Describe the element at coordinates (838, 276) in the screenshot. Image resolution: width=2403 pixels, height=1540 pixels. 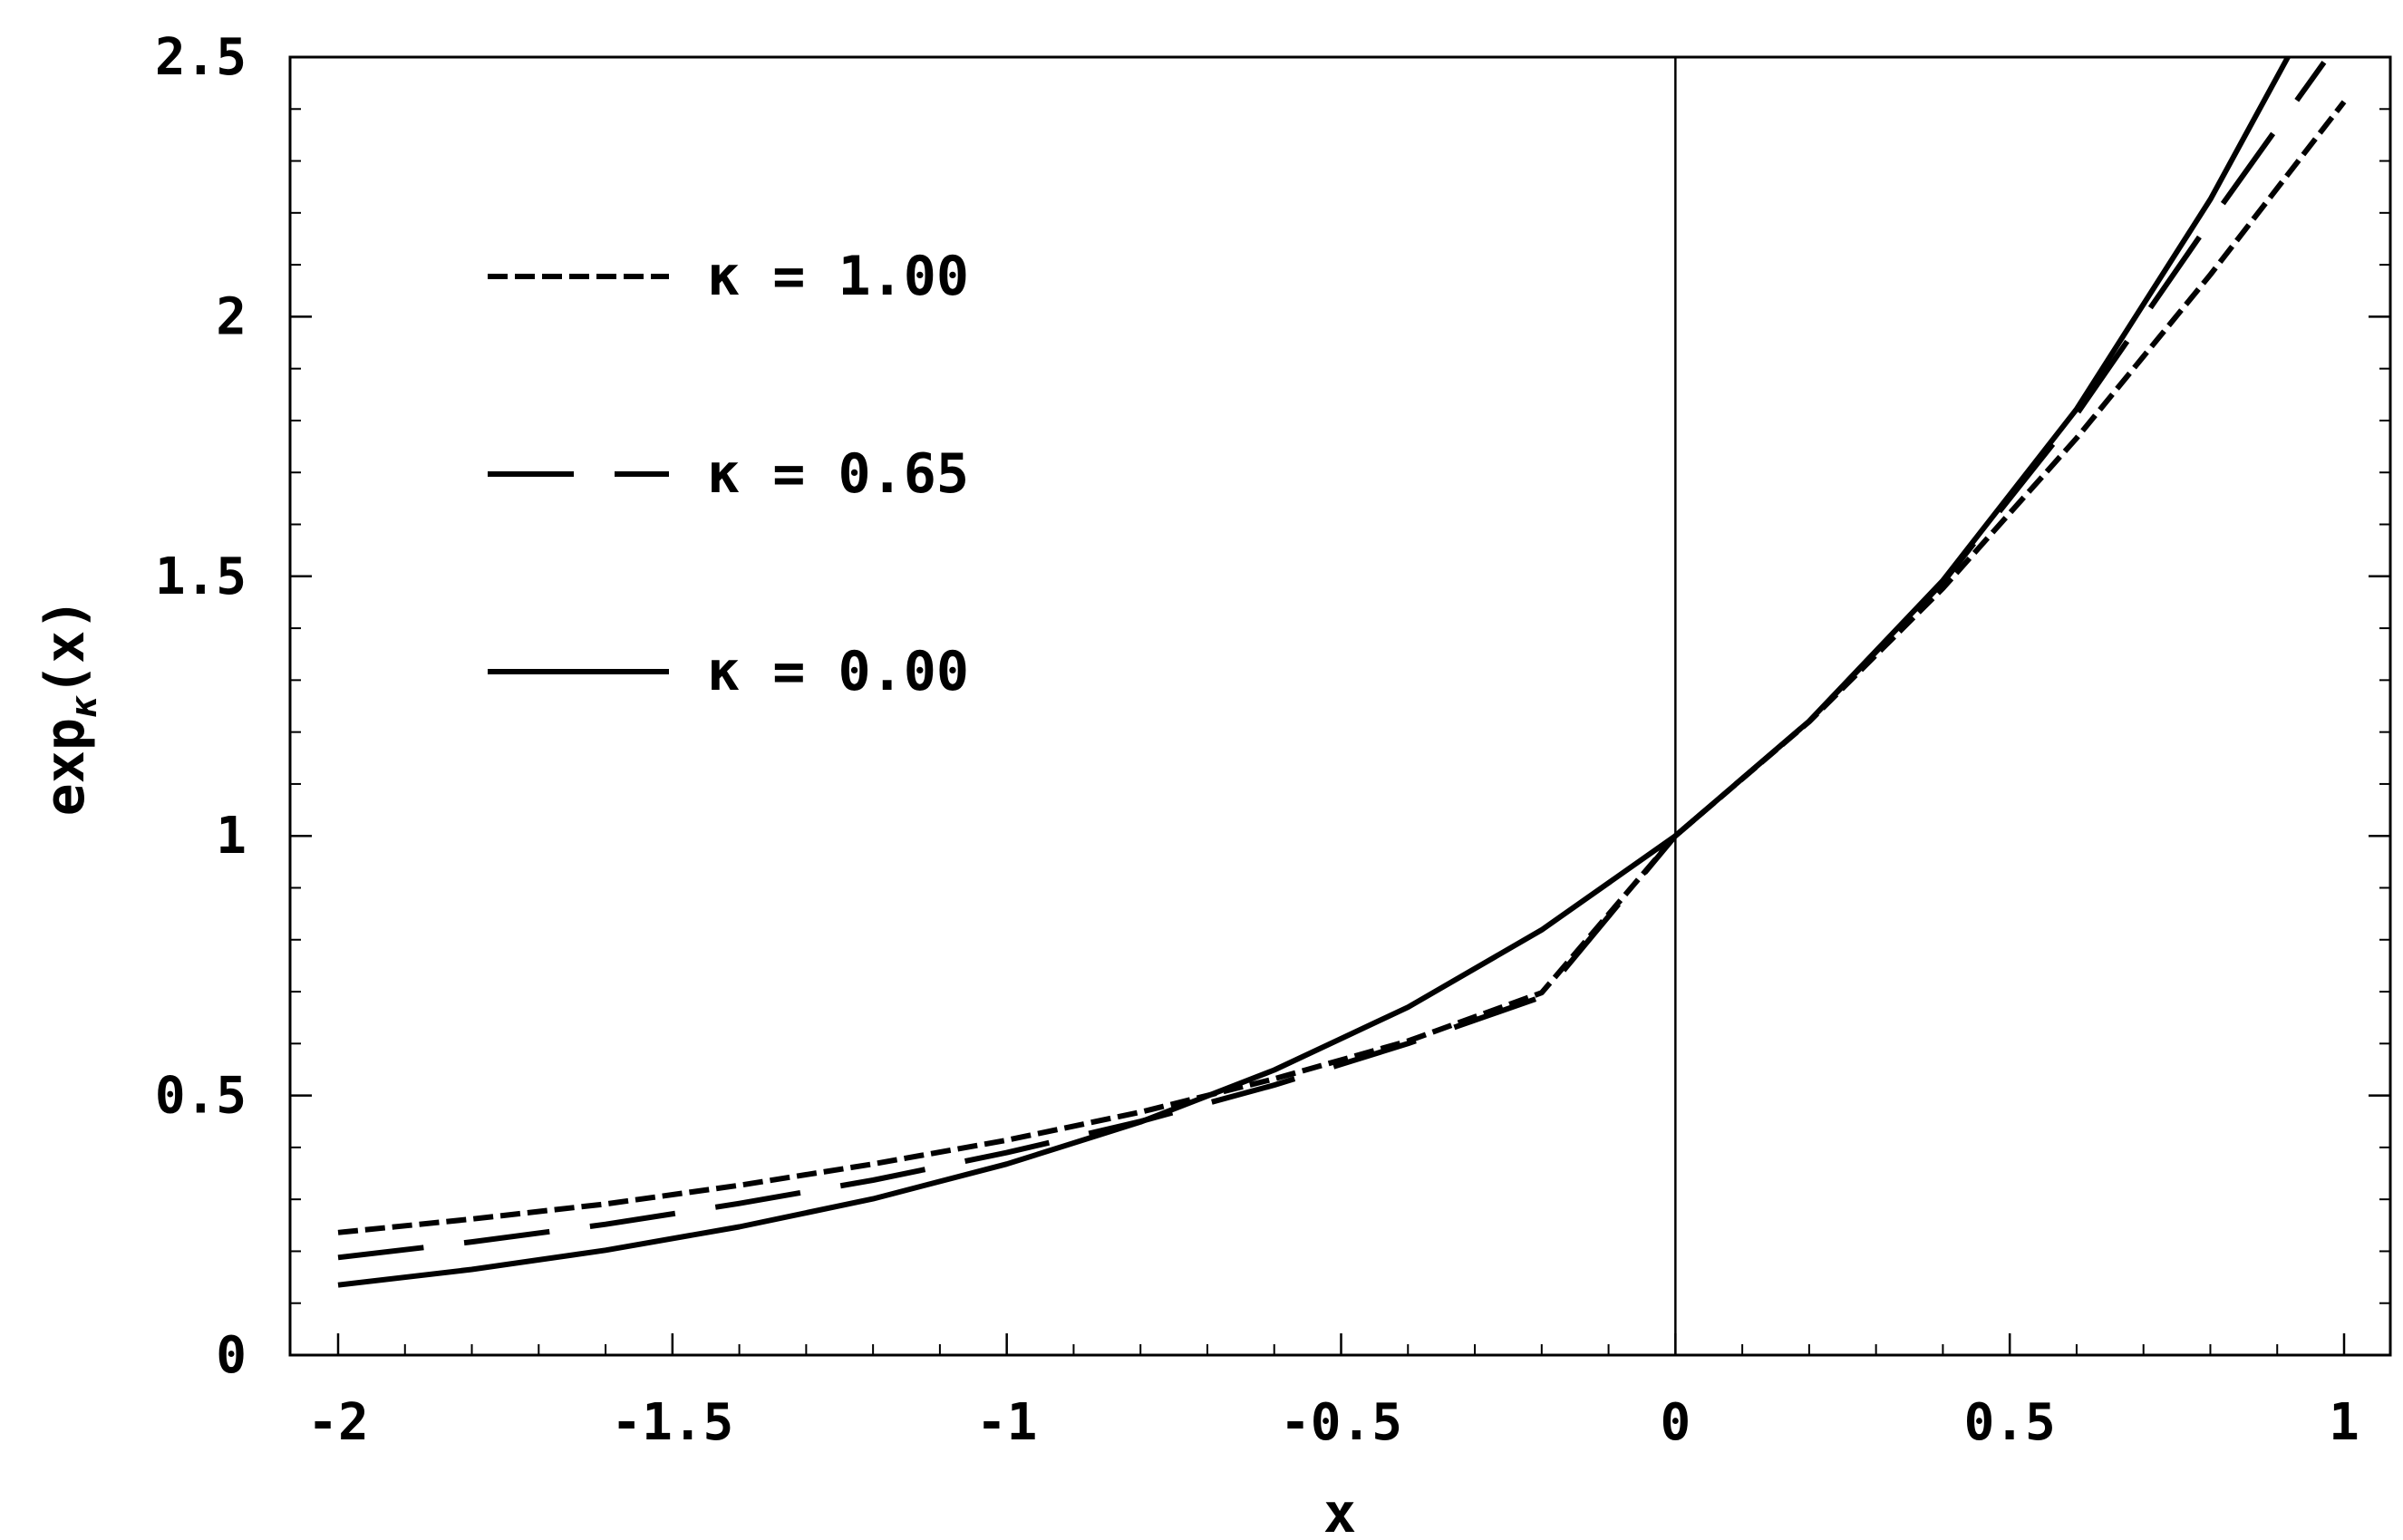
I see `legend-label: κ = 1.00` at that location.